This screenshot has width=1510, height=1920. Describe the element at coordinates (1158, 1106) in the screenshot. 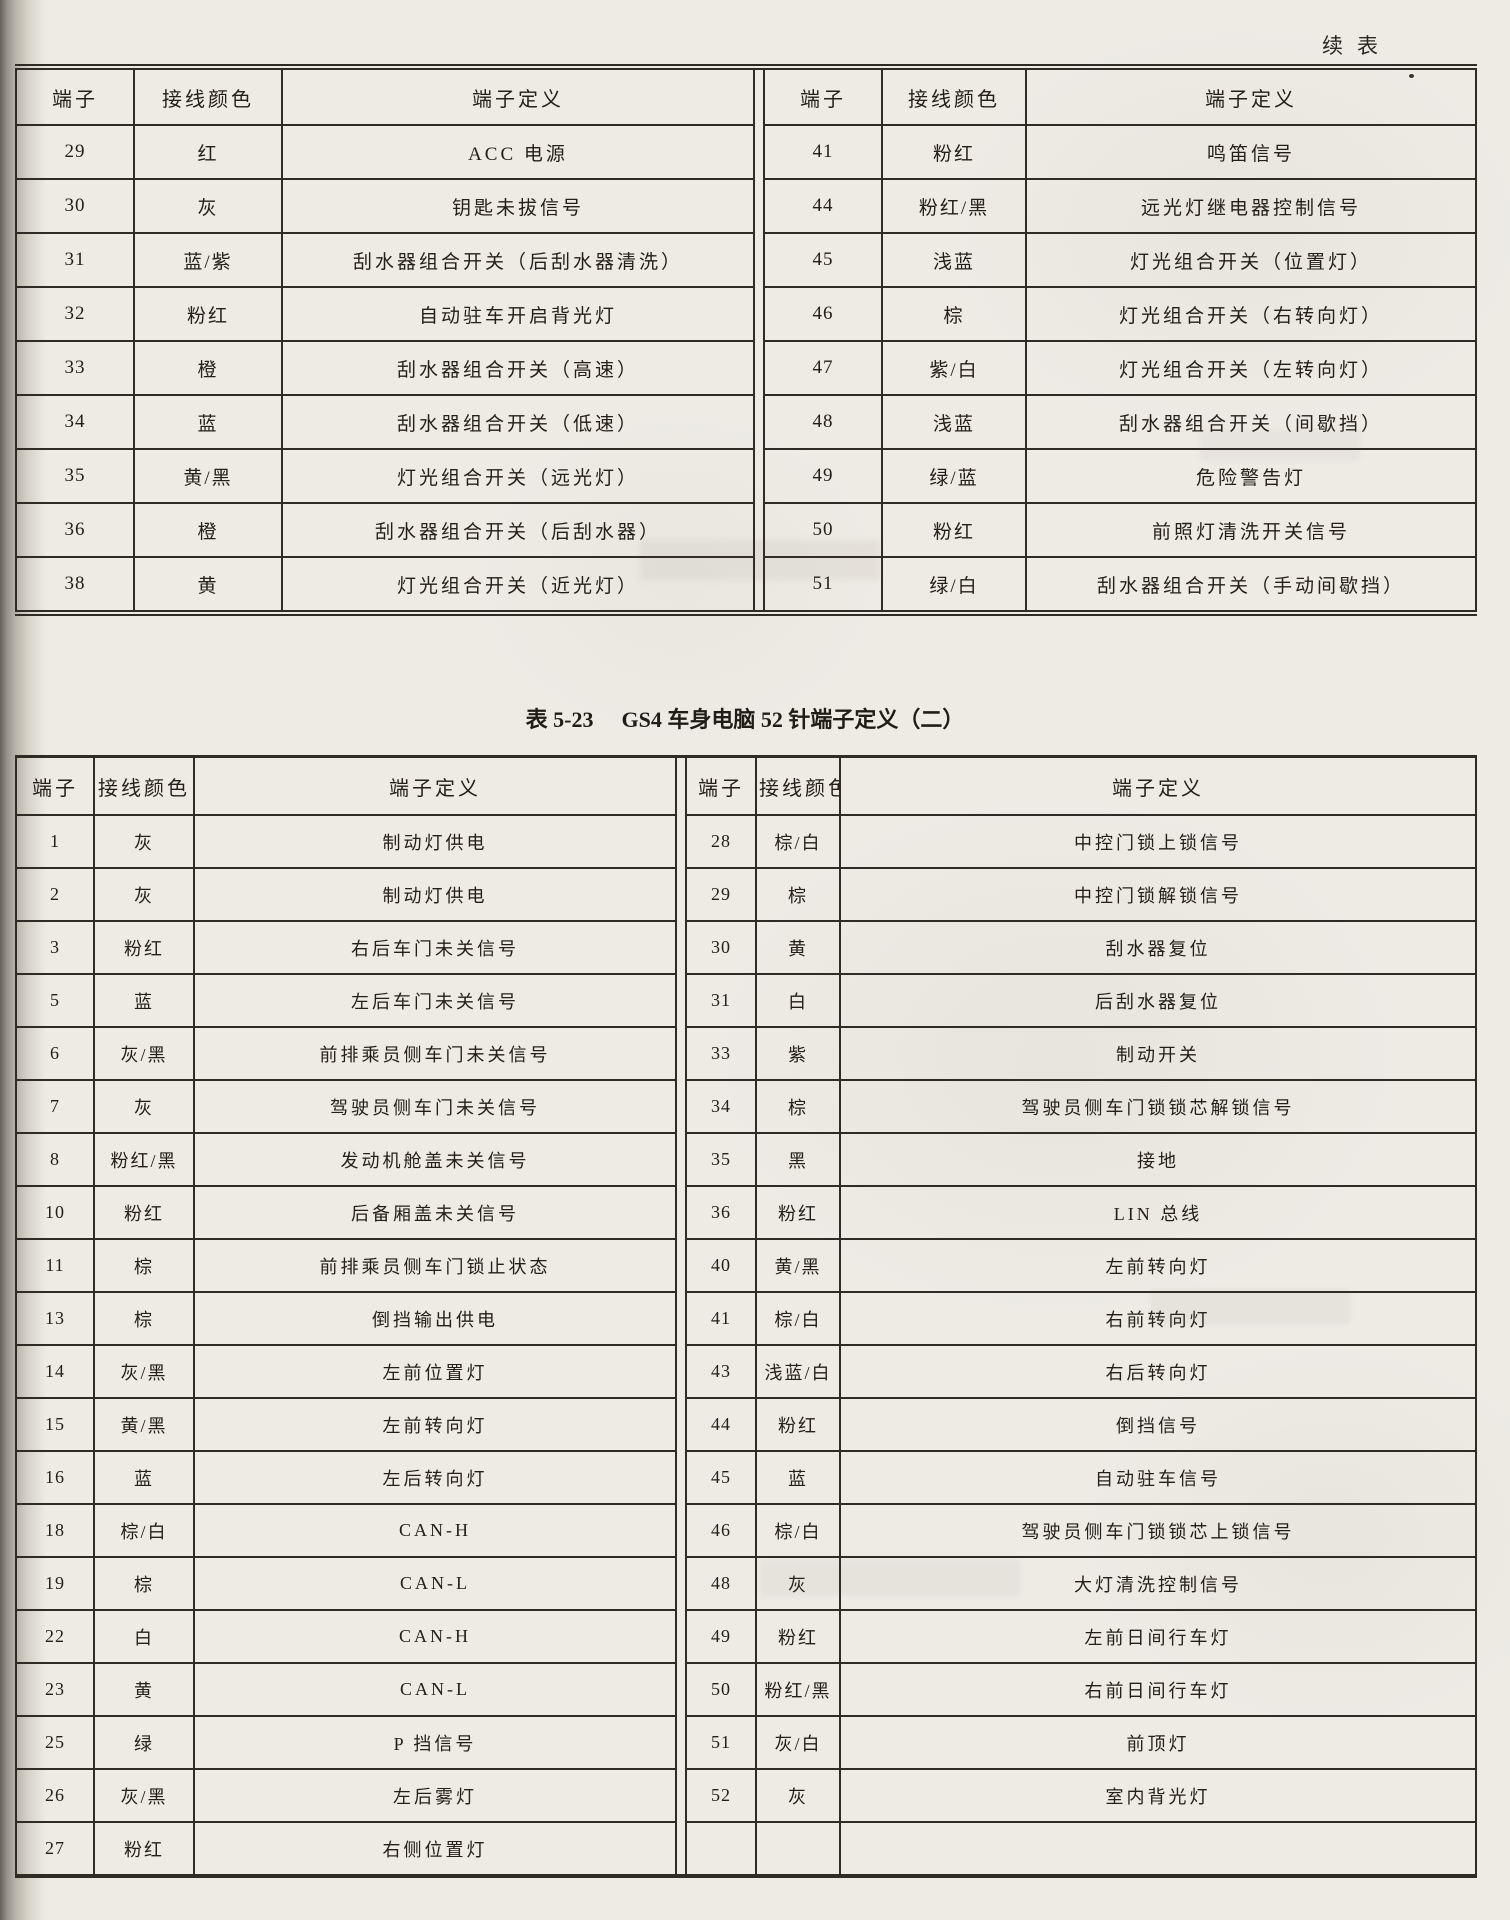

I see `definition-cell: 驾驶员侧车门锁锁芯解锁信号` at that location.